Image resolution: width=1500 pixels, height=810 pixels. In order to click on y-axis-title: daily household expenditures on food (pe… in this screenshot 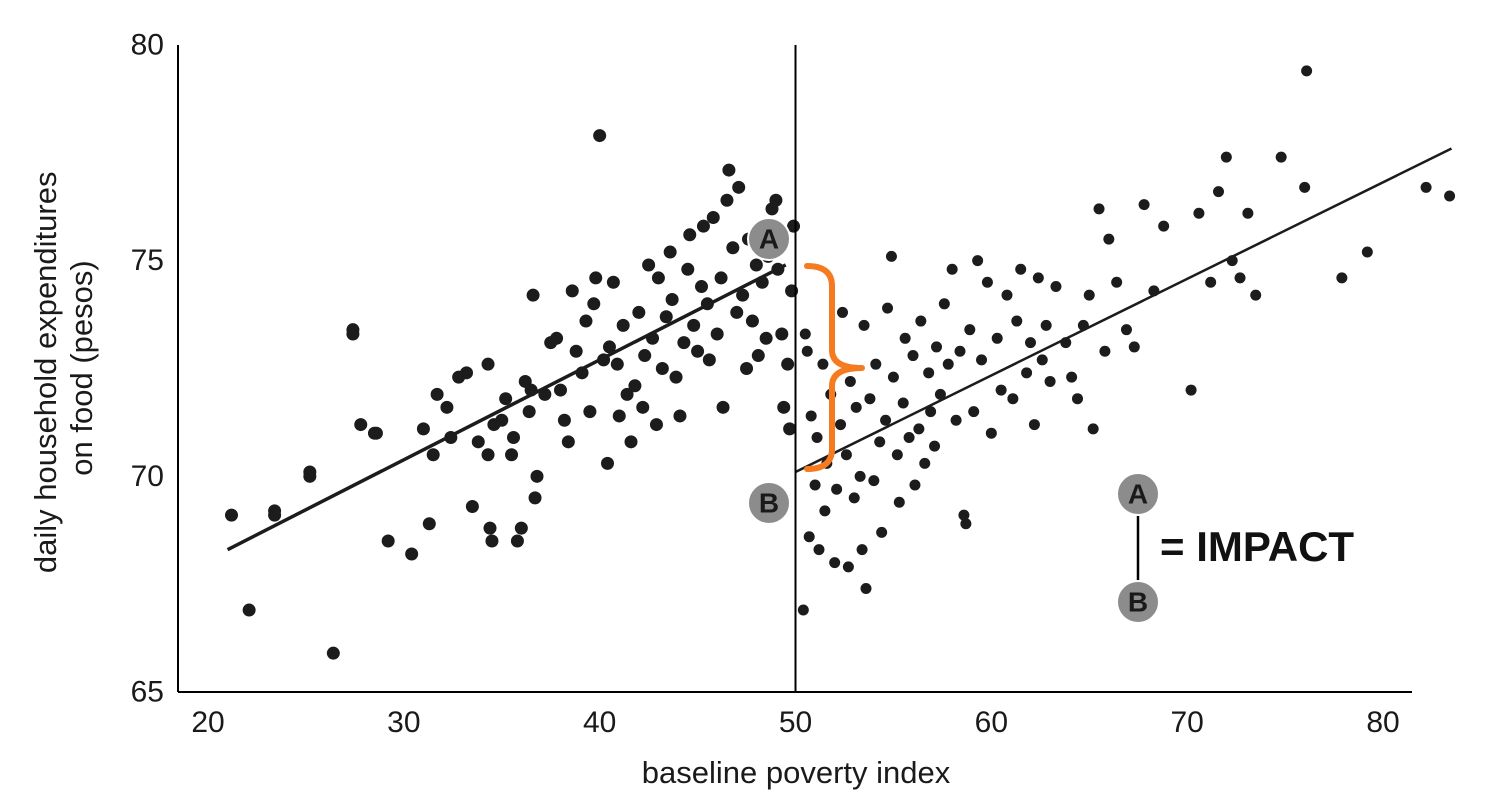, I will do `click(63, 368)`.